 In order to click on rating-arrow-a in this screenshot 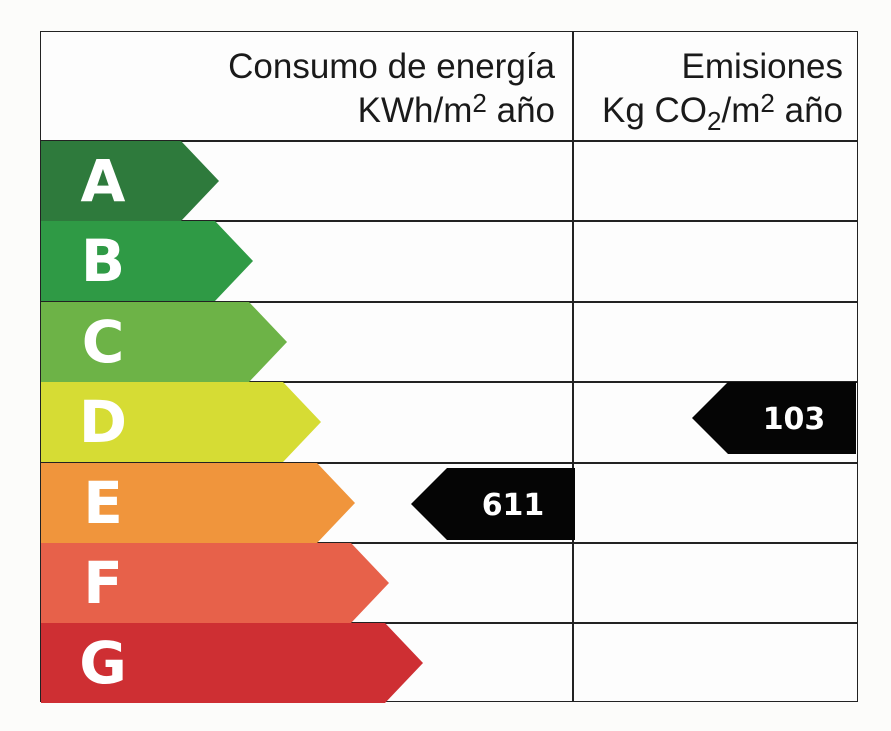, I will do `click(130, 181)`.